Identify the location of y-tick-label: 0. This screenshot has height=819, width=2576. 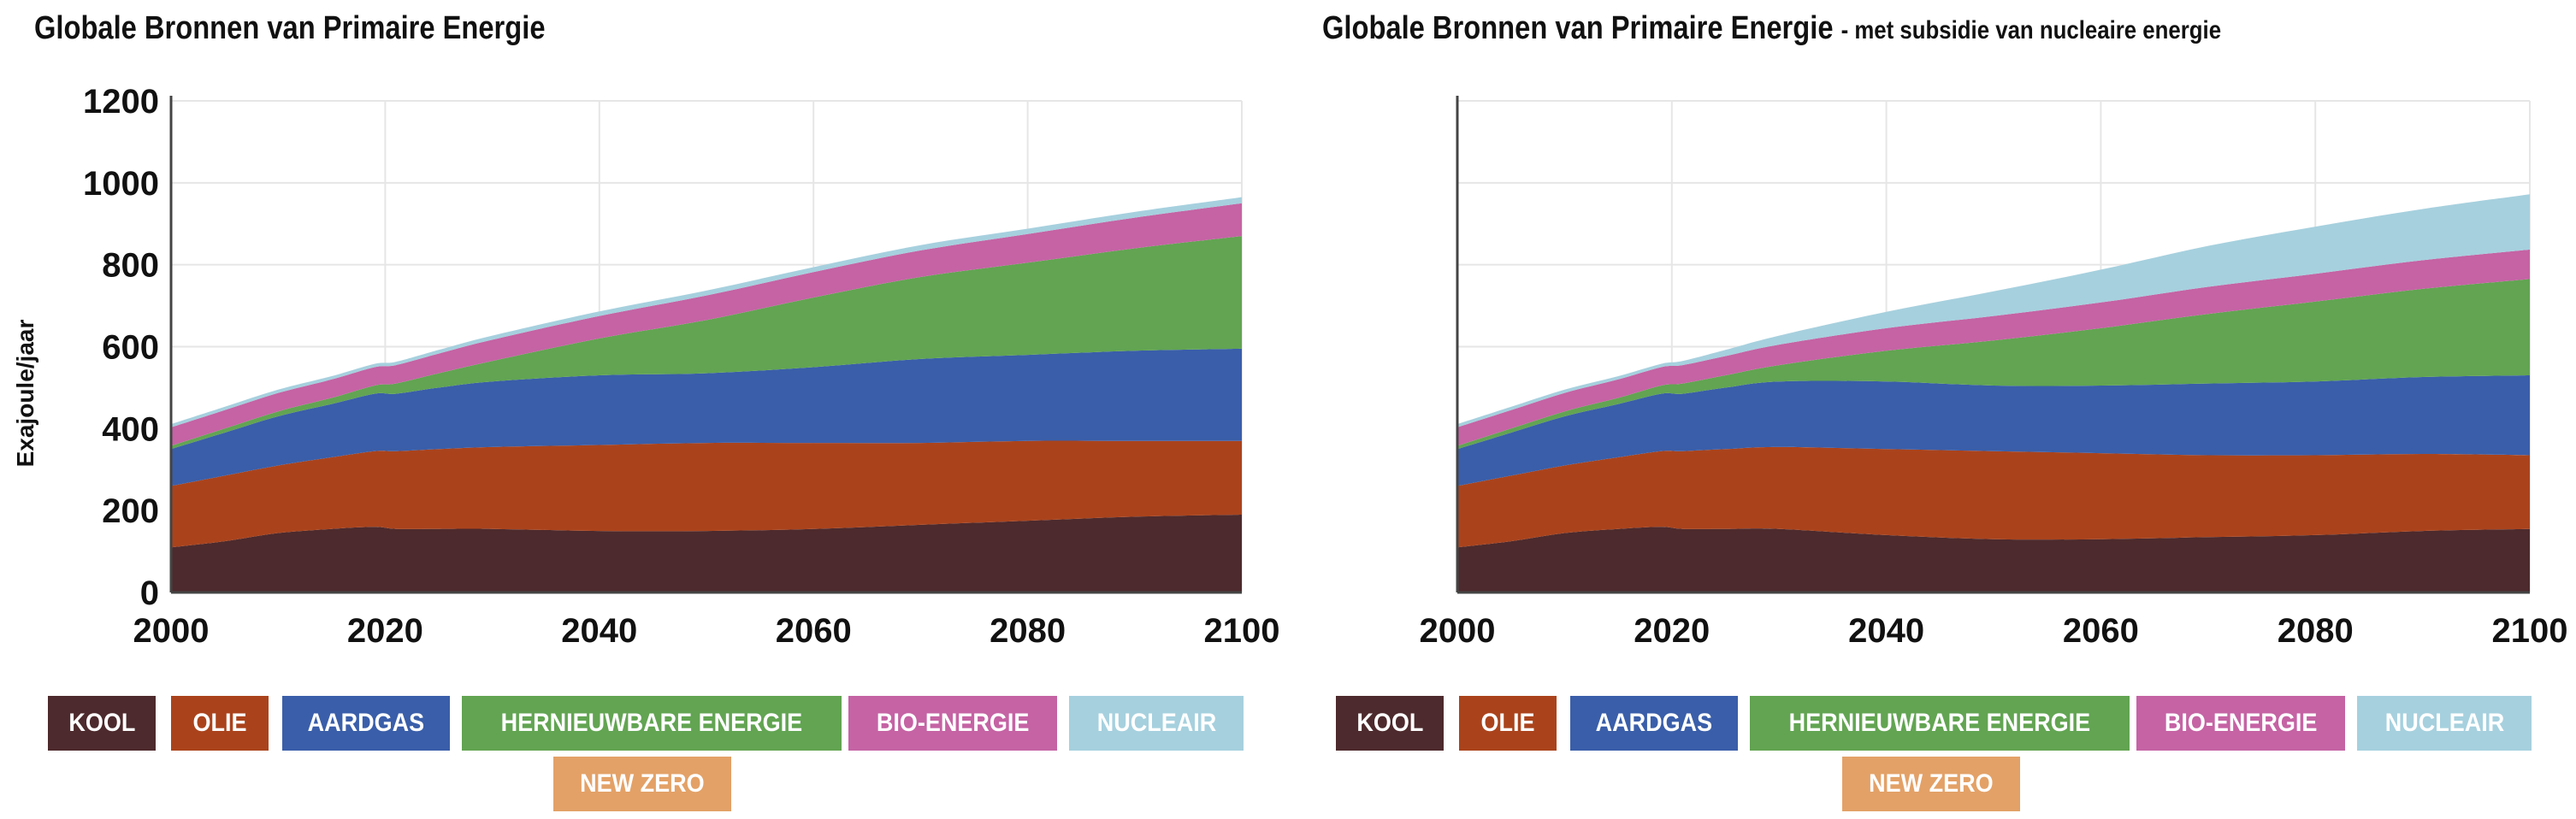
(149, 593).